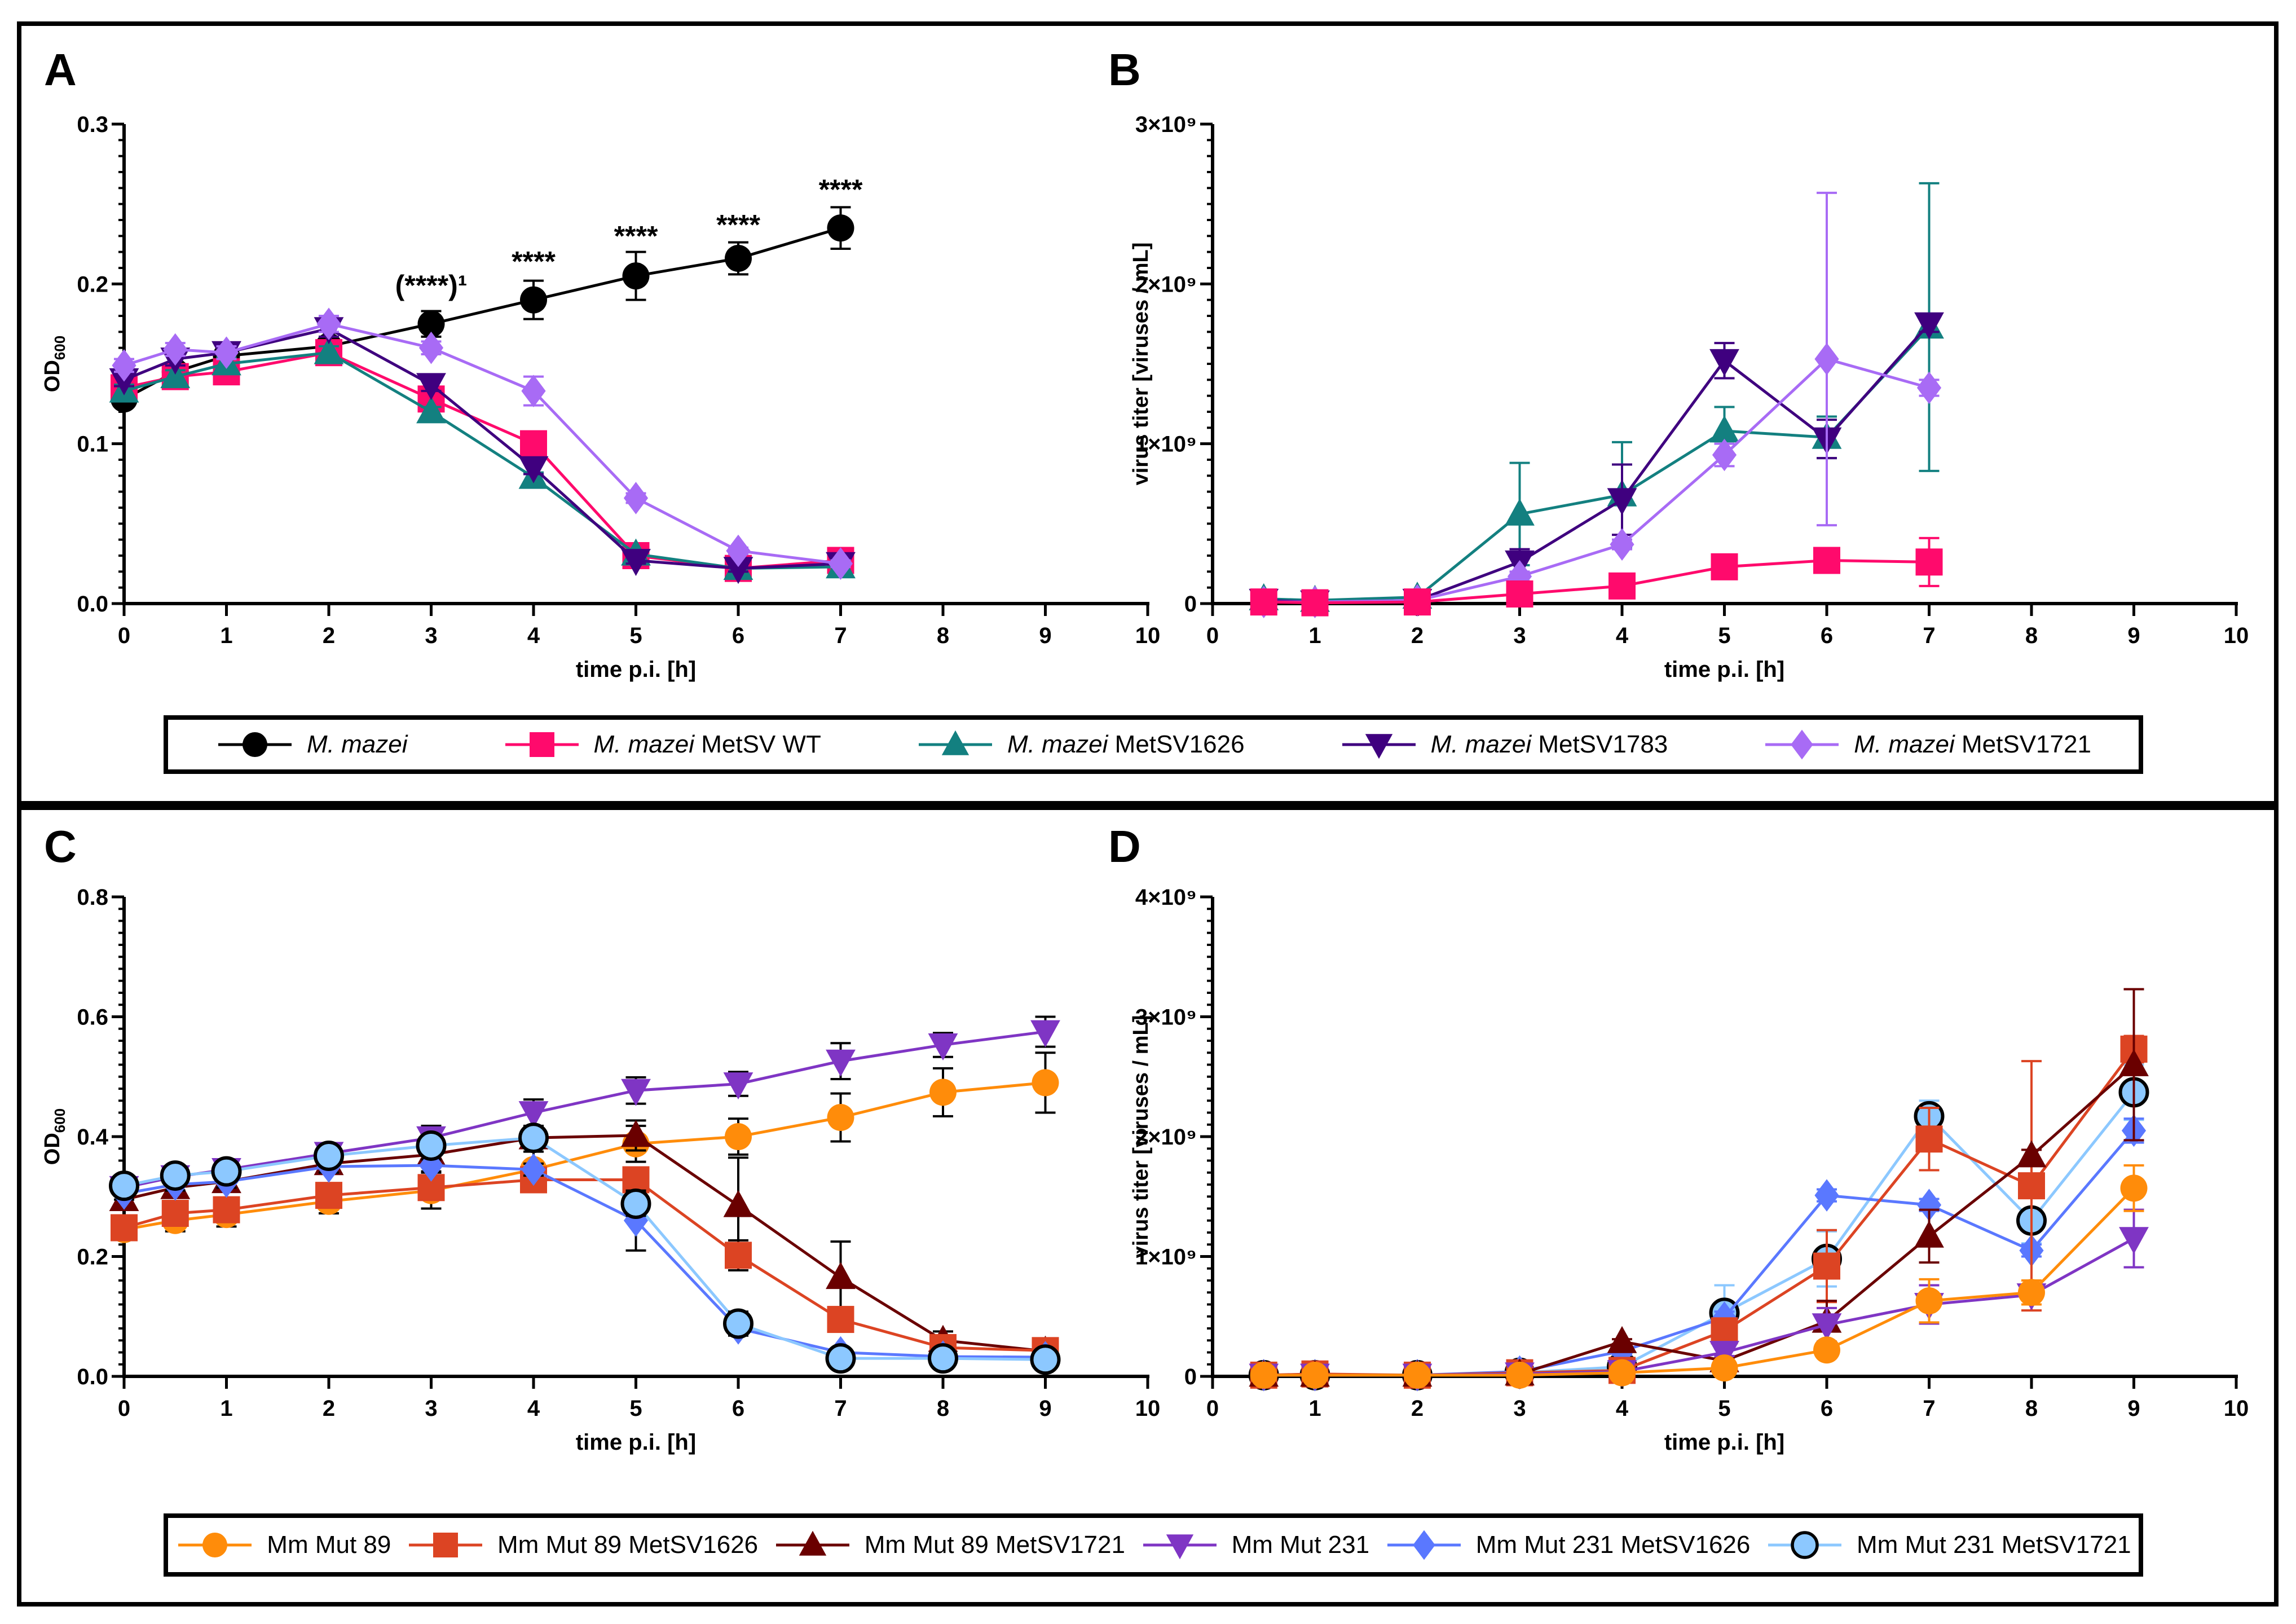 Image resolution: width=2296 pixels, height=1624 pixels. I want to click on x-tick-label: 1, so click(226, 635).